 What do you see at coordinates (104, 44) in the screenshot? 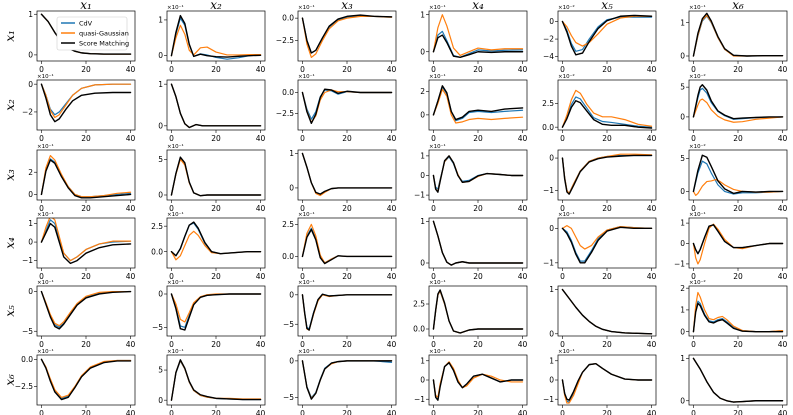
I see `legend-label-score-matching: Score Matching` at bounding box center [104, 44].